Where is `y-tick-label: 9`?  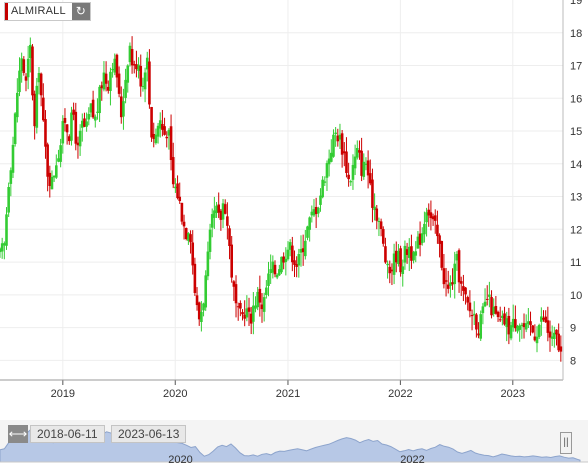
y-tick-label: 9 is located at coordinates (573, 329).